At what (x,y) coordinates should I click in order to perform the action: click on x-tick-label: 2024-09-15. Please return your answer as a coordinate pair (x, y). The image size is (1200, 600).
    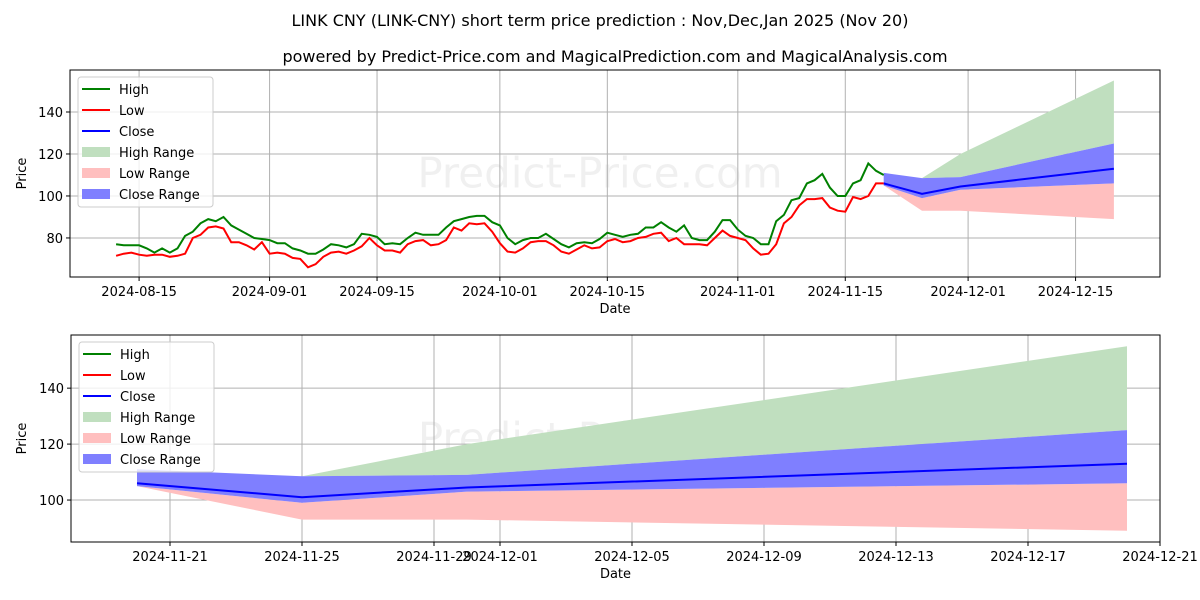
    Looking at the image, I should click on (377, 292).